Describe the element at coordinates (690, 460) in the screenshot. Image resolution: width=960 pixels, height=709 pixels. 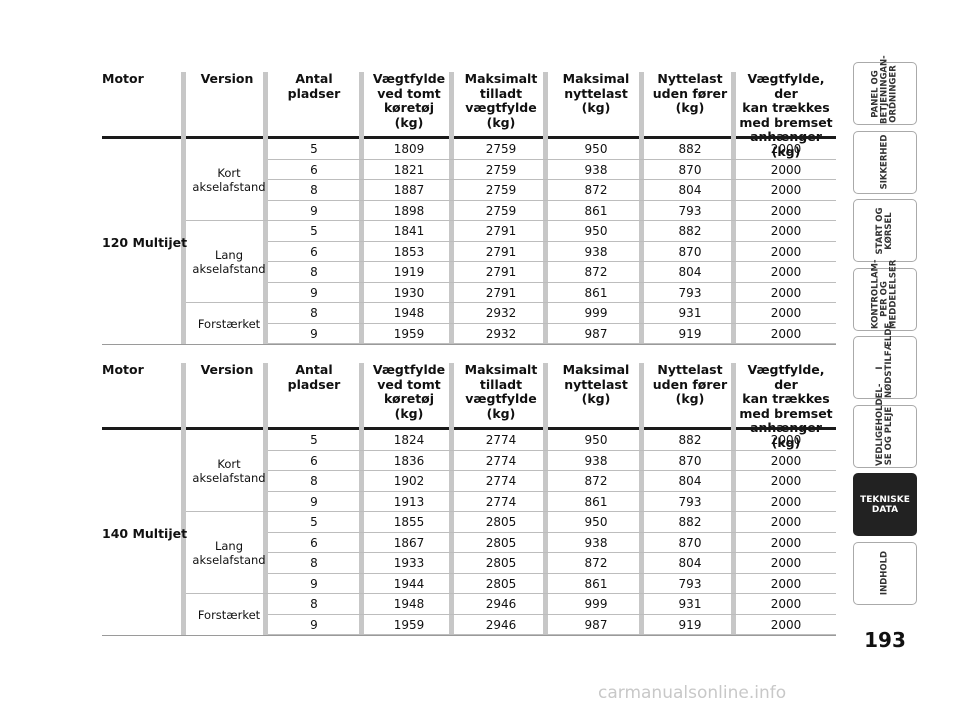
I see `table-cell: 870` at that location.